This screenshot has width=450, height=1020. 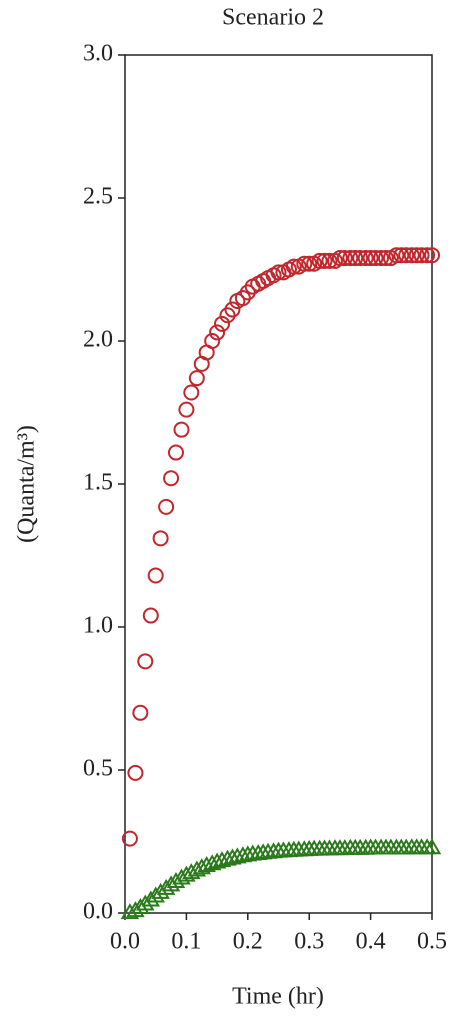 What do you see at coordinates (432, 942) in the screenshot?
I see `x-tick-label: 0.5` at bounding box center [432, 942].